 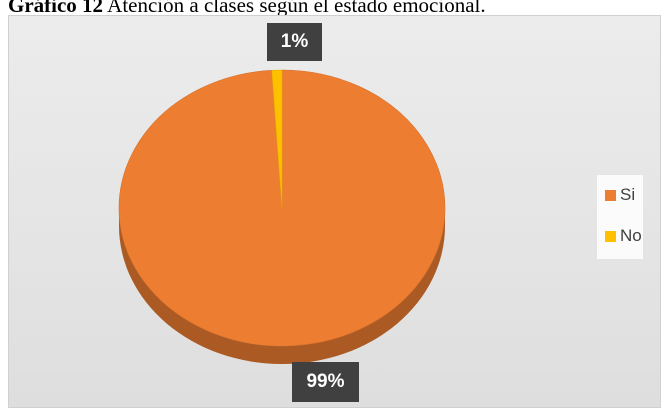 I want to click on data-label-si: 99%, so click(x=325, y=382).